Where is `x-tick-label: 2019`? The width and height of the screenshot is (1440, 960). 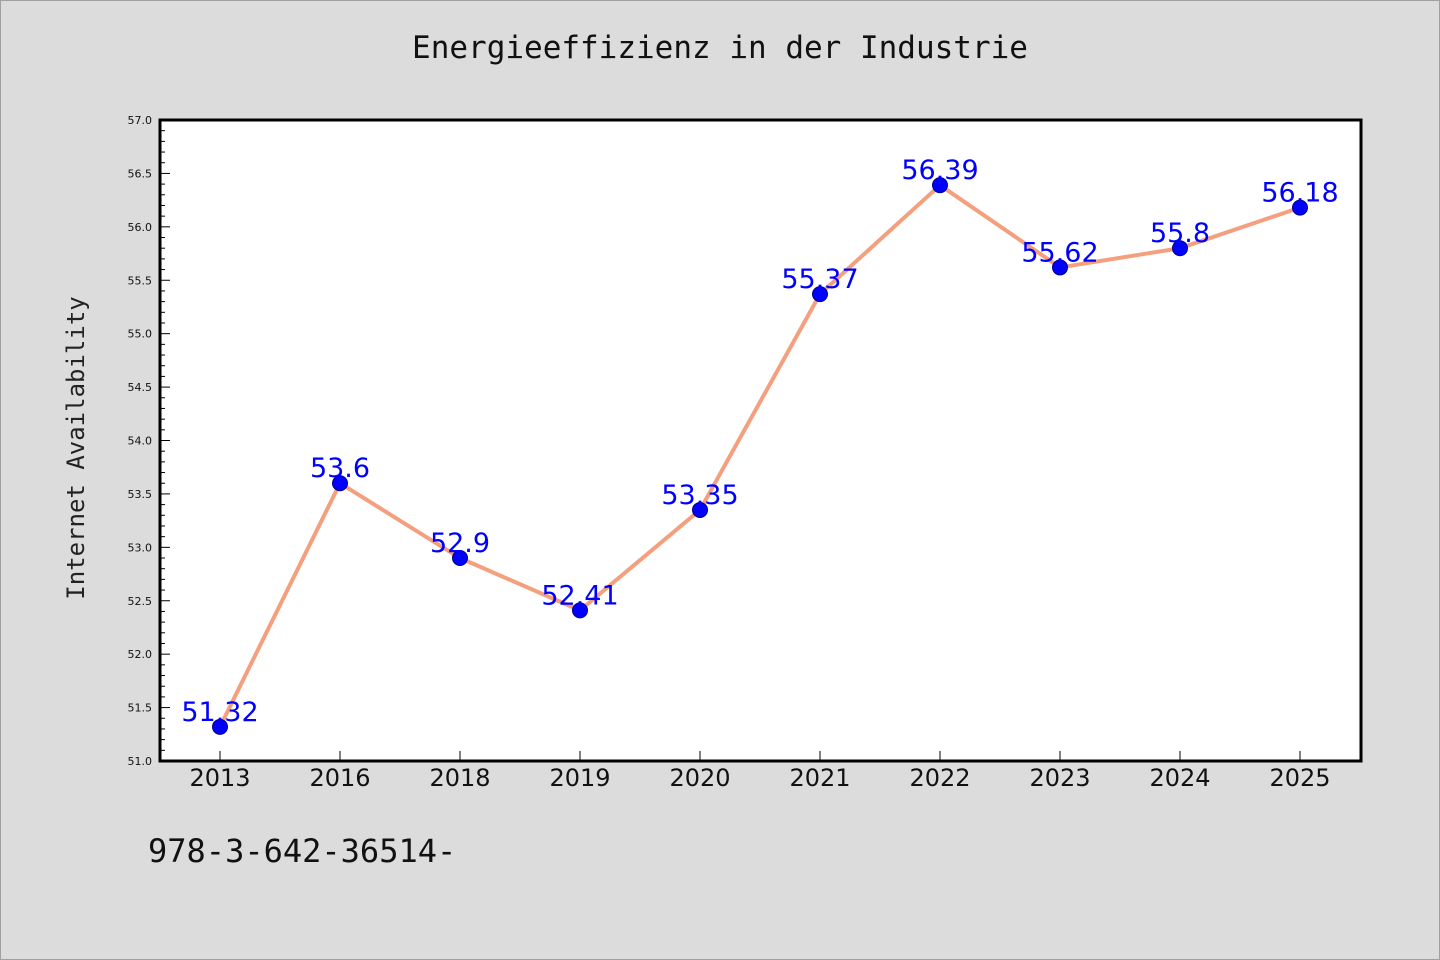
x-tick-label: 2019 is located at coordinates (579, 778).